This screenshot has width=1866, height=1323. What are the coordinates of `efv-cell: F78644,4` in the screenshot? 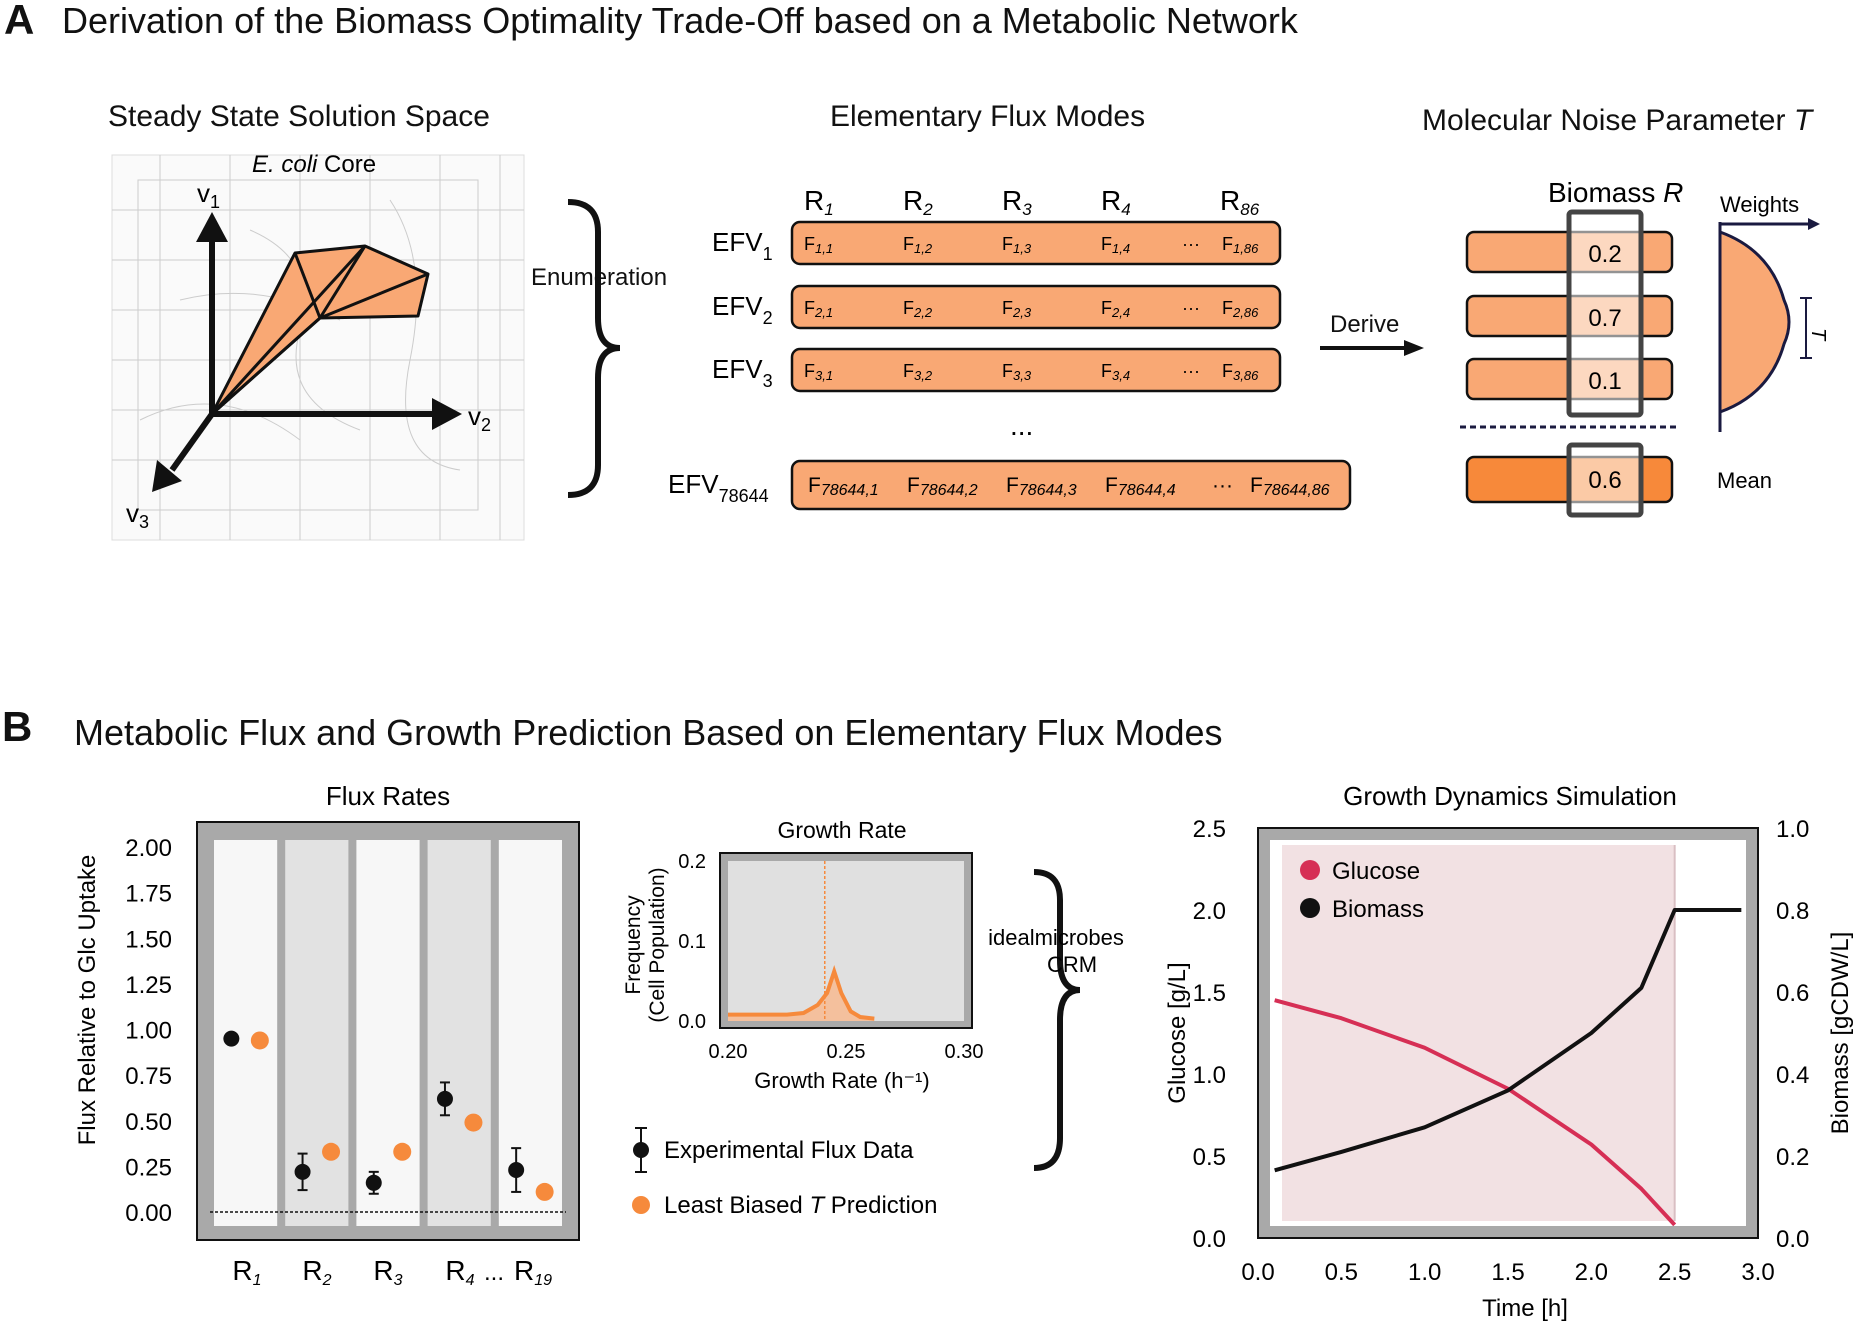 It's located at (1140, 486).